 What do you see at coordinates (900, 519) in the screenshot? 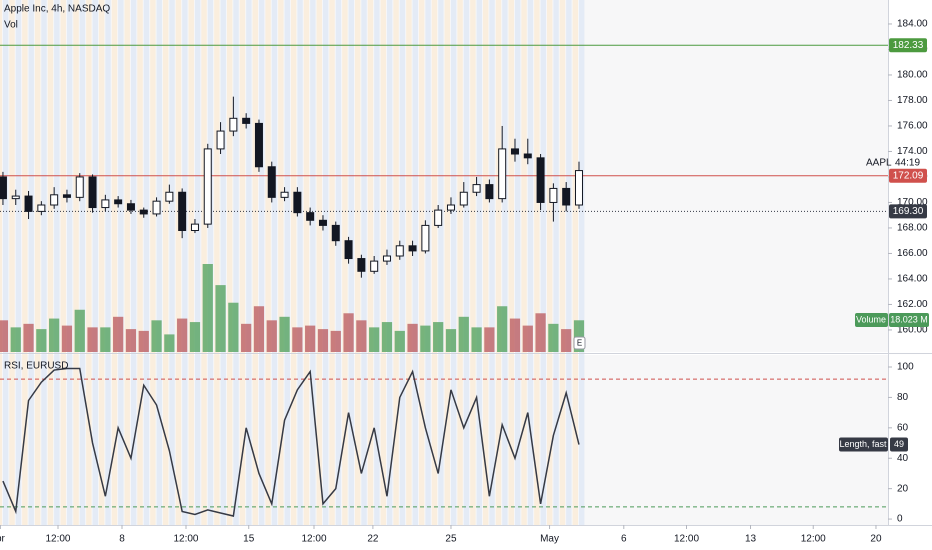
I see `y-tick-label: 0` at bounding box center [900, 519].